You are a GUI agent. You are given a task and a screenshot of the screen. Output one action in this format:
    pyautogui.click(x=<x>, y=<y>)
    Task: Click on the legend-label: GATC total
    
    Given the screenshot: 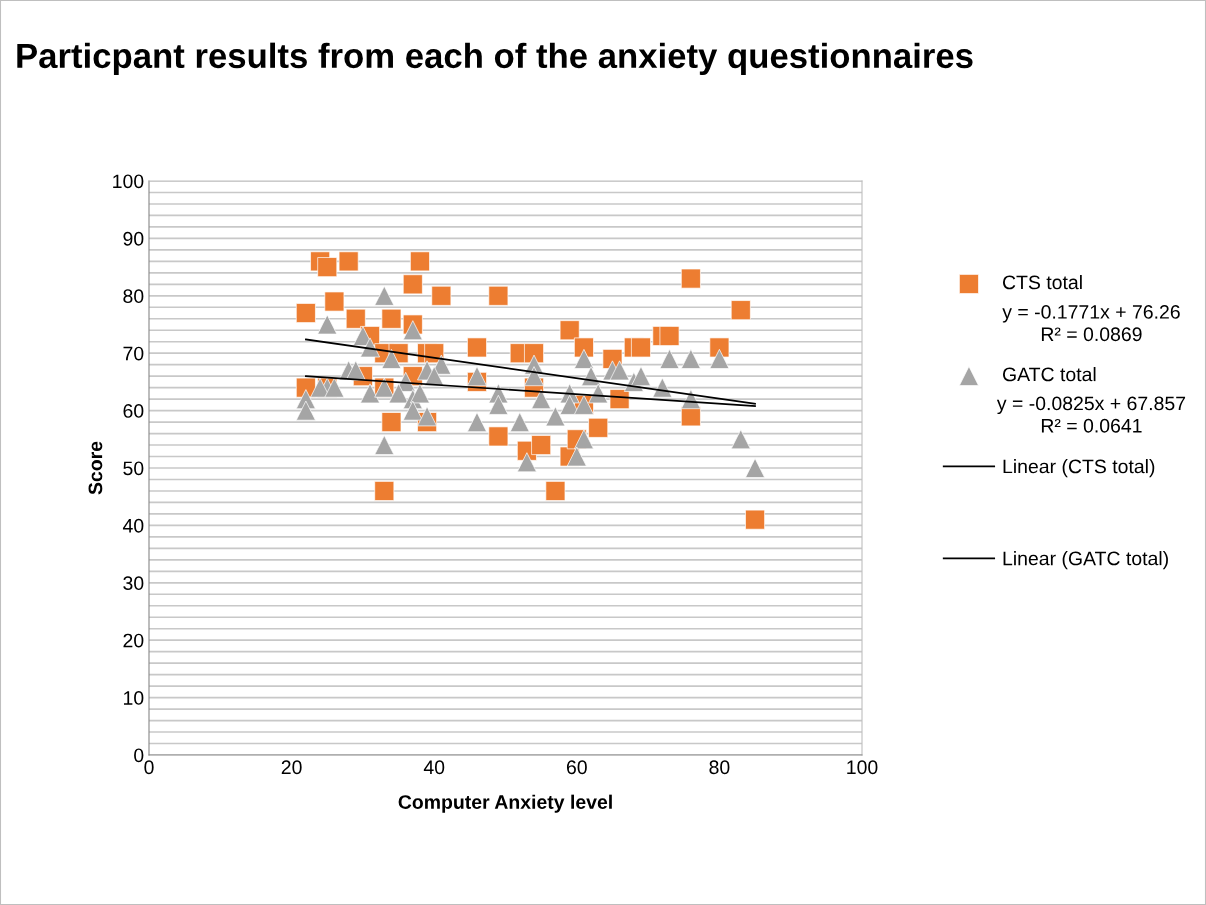 What is the action you would take?
    pyautogui.click(x=1049, y=374)
    